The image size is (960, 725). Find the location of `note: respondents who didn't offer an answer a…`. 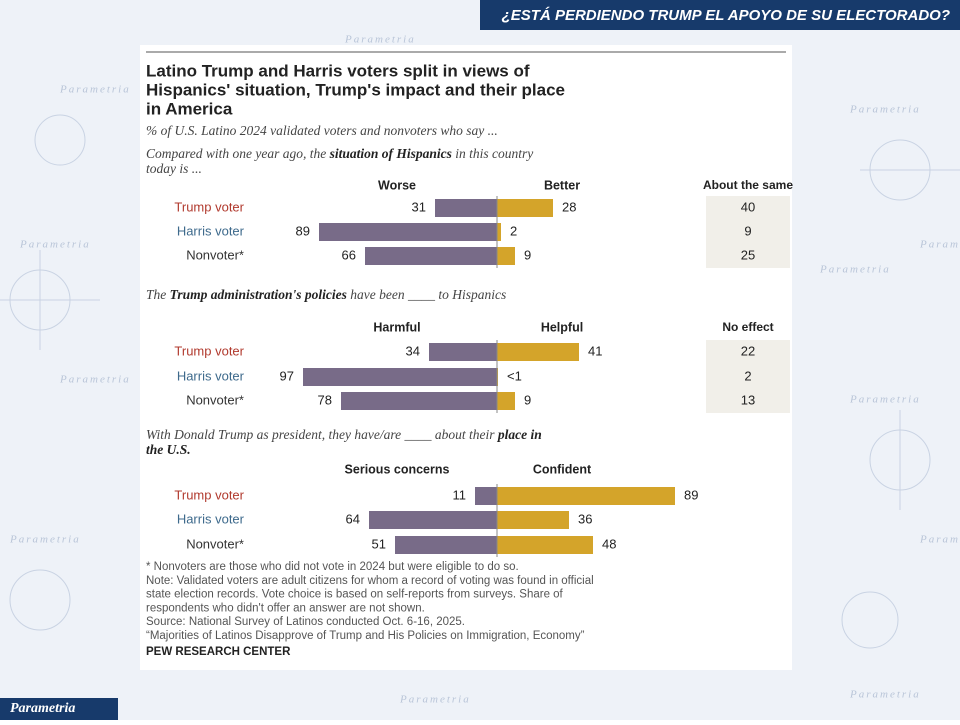

note: respondents who didn't offer an answer a… is located at coordinates (285, 608).